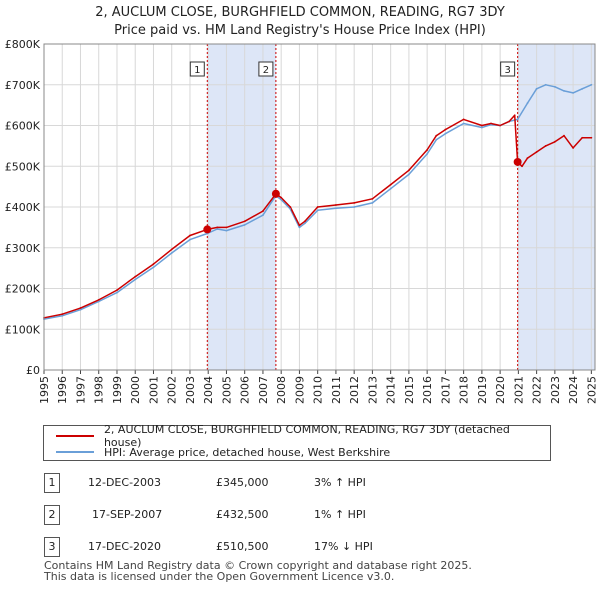 This screenshot has width=600, height=590. Describe the element at coordinates (44, 390) in the screenshot. I see `x-tick-label: 1995` at that location.